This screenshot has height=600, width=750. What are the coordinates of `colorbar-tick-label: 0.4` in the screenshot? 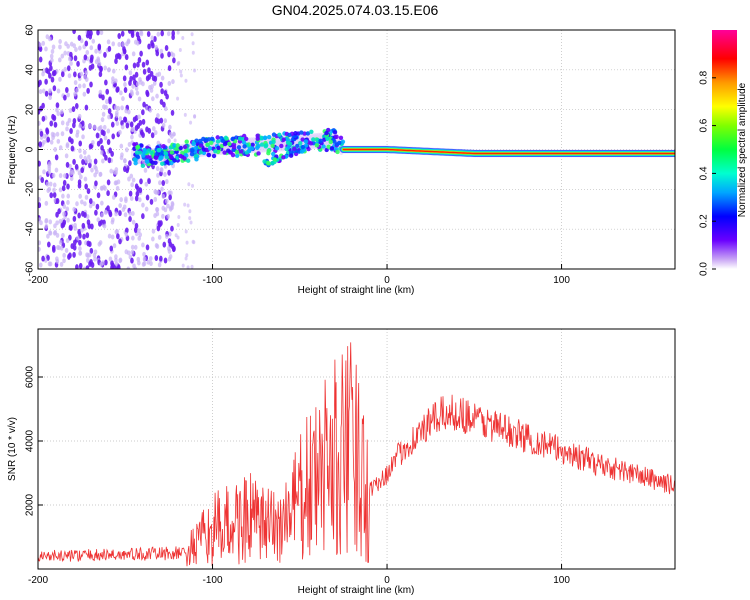 It's located at (704, 173).